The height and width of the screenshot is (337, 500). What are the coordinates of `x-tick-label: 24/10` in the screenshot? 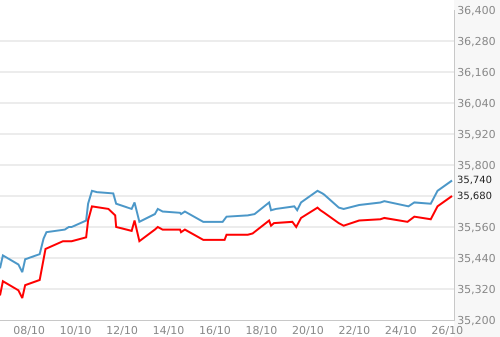 It's located at (400, 330).